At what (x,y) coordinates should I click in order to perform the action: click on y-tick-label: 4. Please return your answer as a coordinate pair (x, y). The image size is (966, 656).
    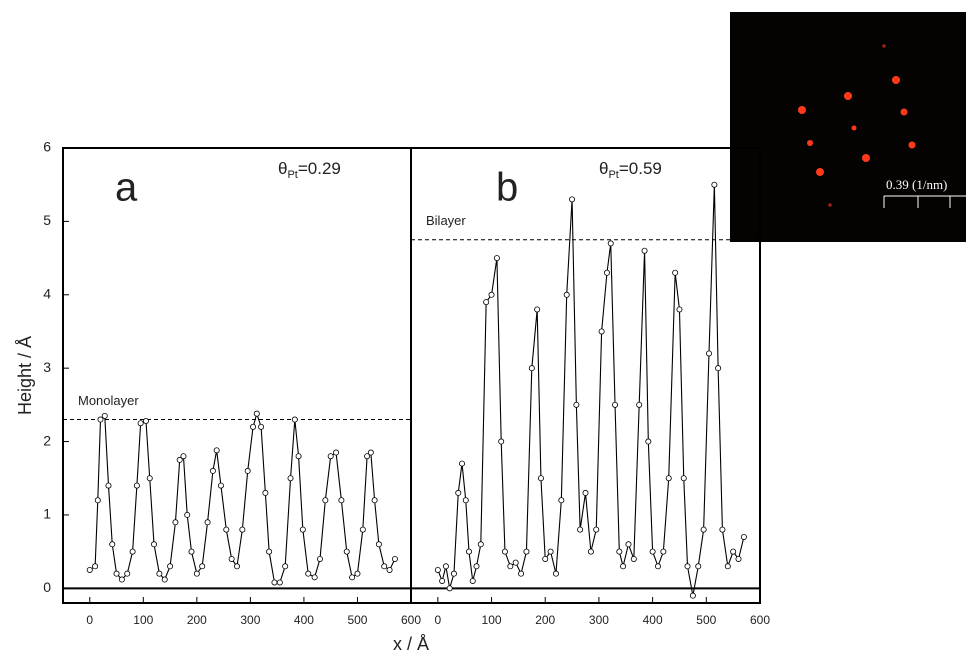
    Looking at the image, I should click on (47, 293).